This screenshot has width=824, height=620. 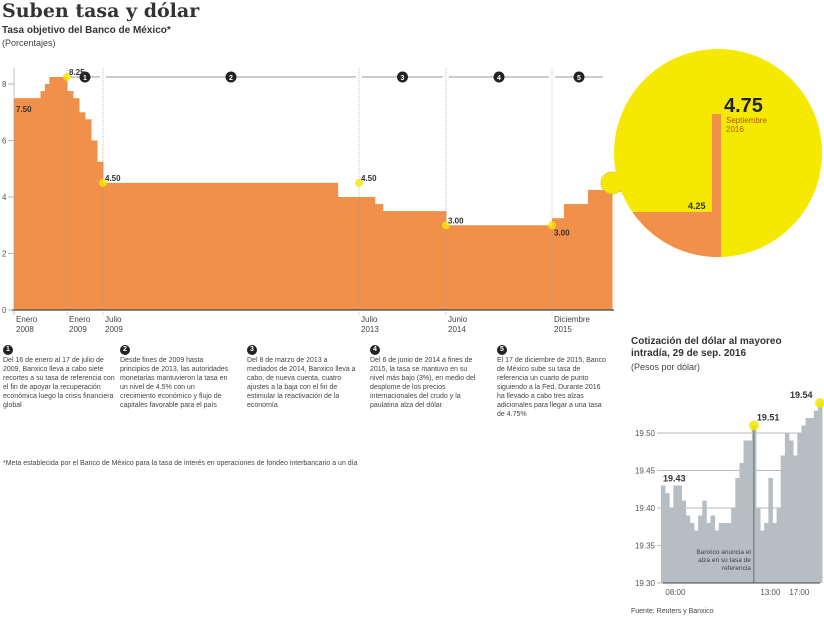 I want to click on note-number: 1, so click(x=8, y=350).